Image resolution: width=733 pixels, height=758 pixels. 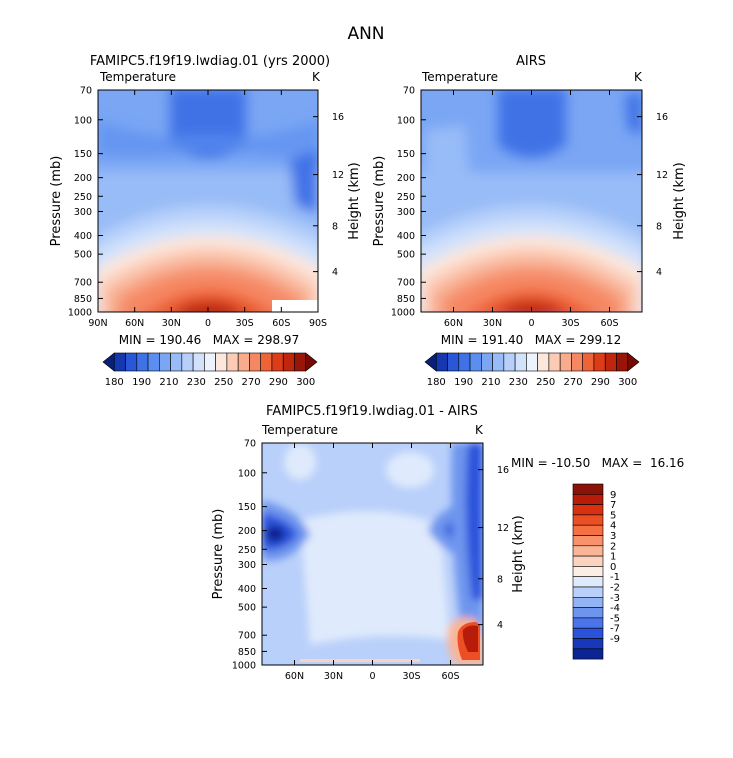 I want to click on colorbar-label: 9, so click(x=613, y=495).